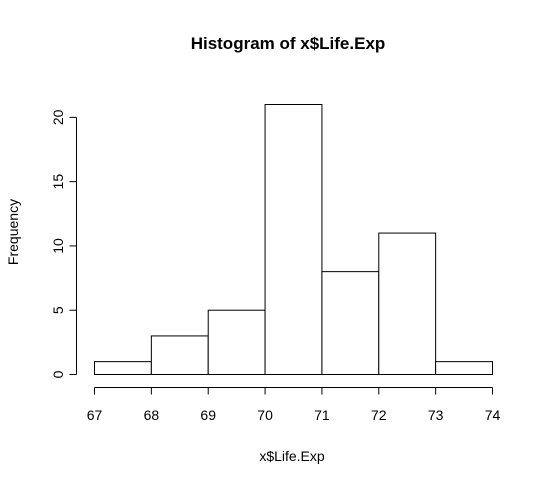 This screenshot has width=548, height=489. I want to click on y-tick-label-0: 0, so click(58, 374).